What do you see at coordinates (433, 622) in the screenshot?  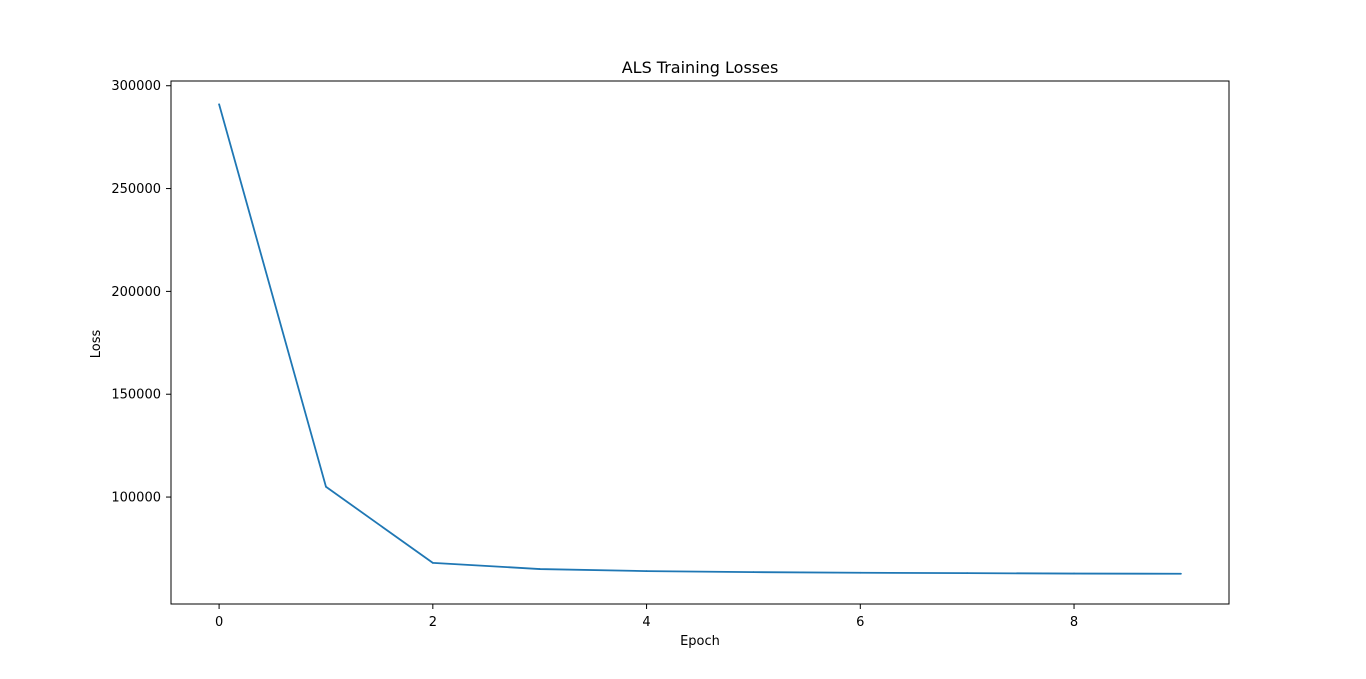 I see `x-tick-label: 2` at bounding box center [433, 622].